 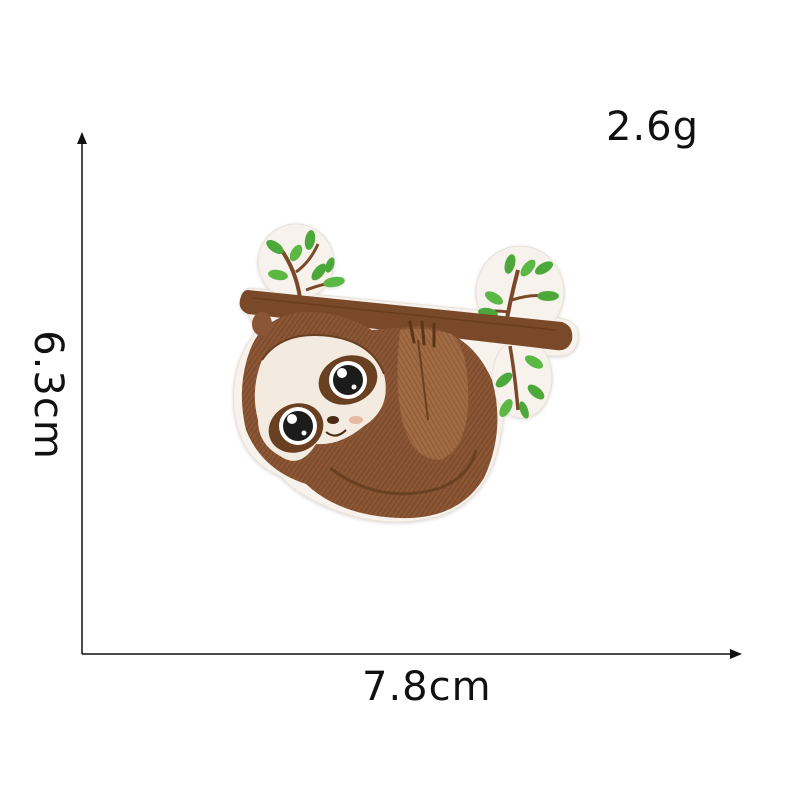 I want to click on height-dimension-label: 6.3cm, so click(x=48, y=395).